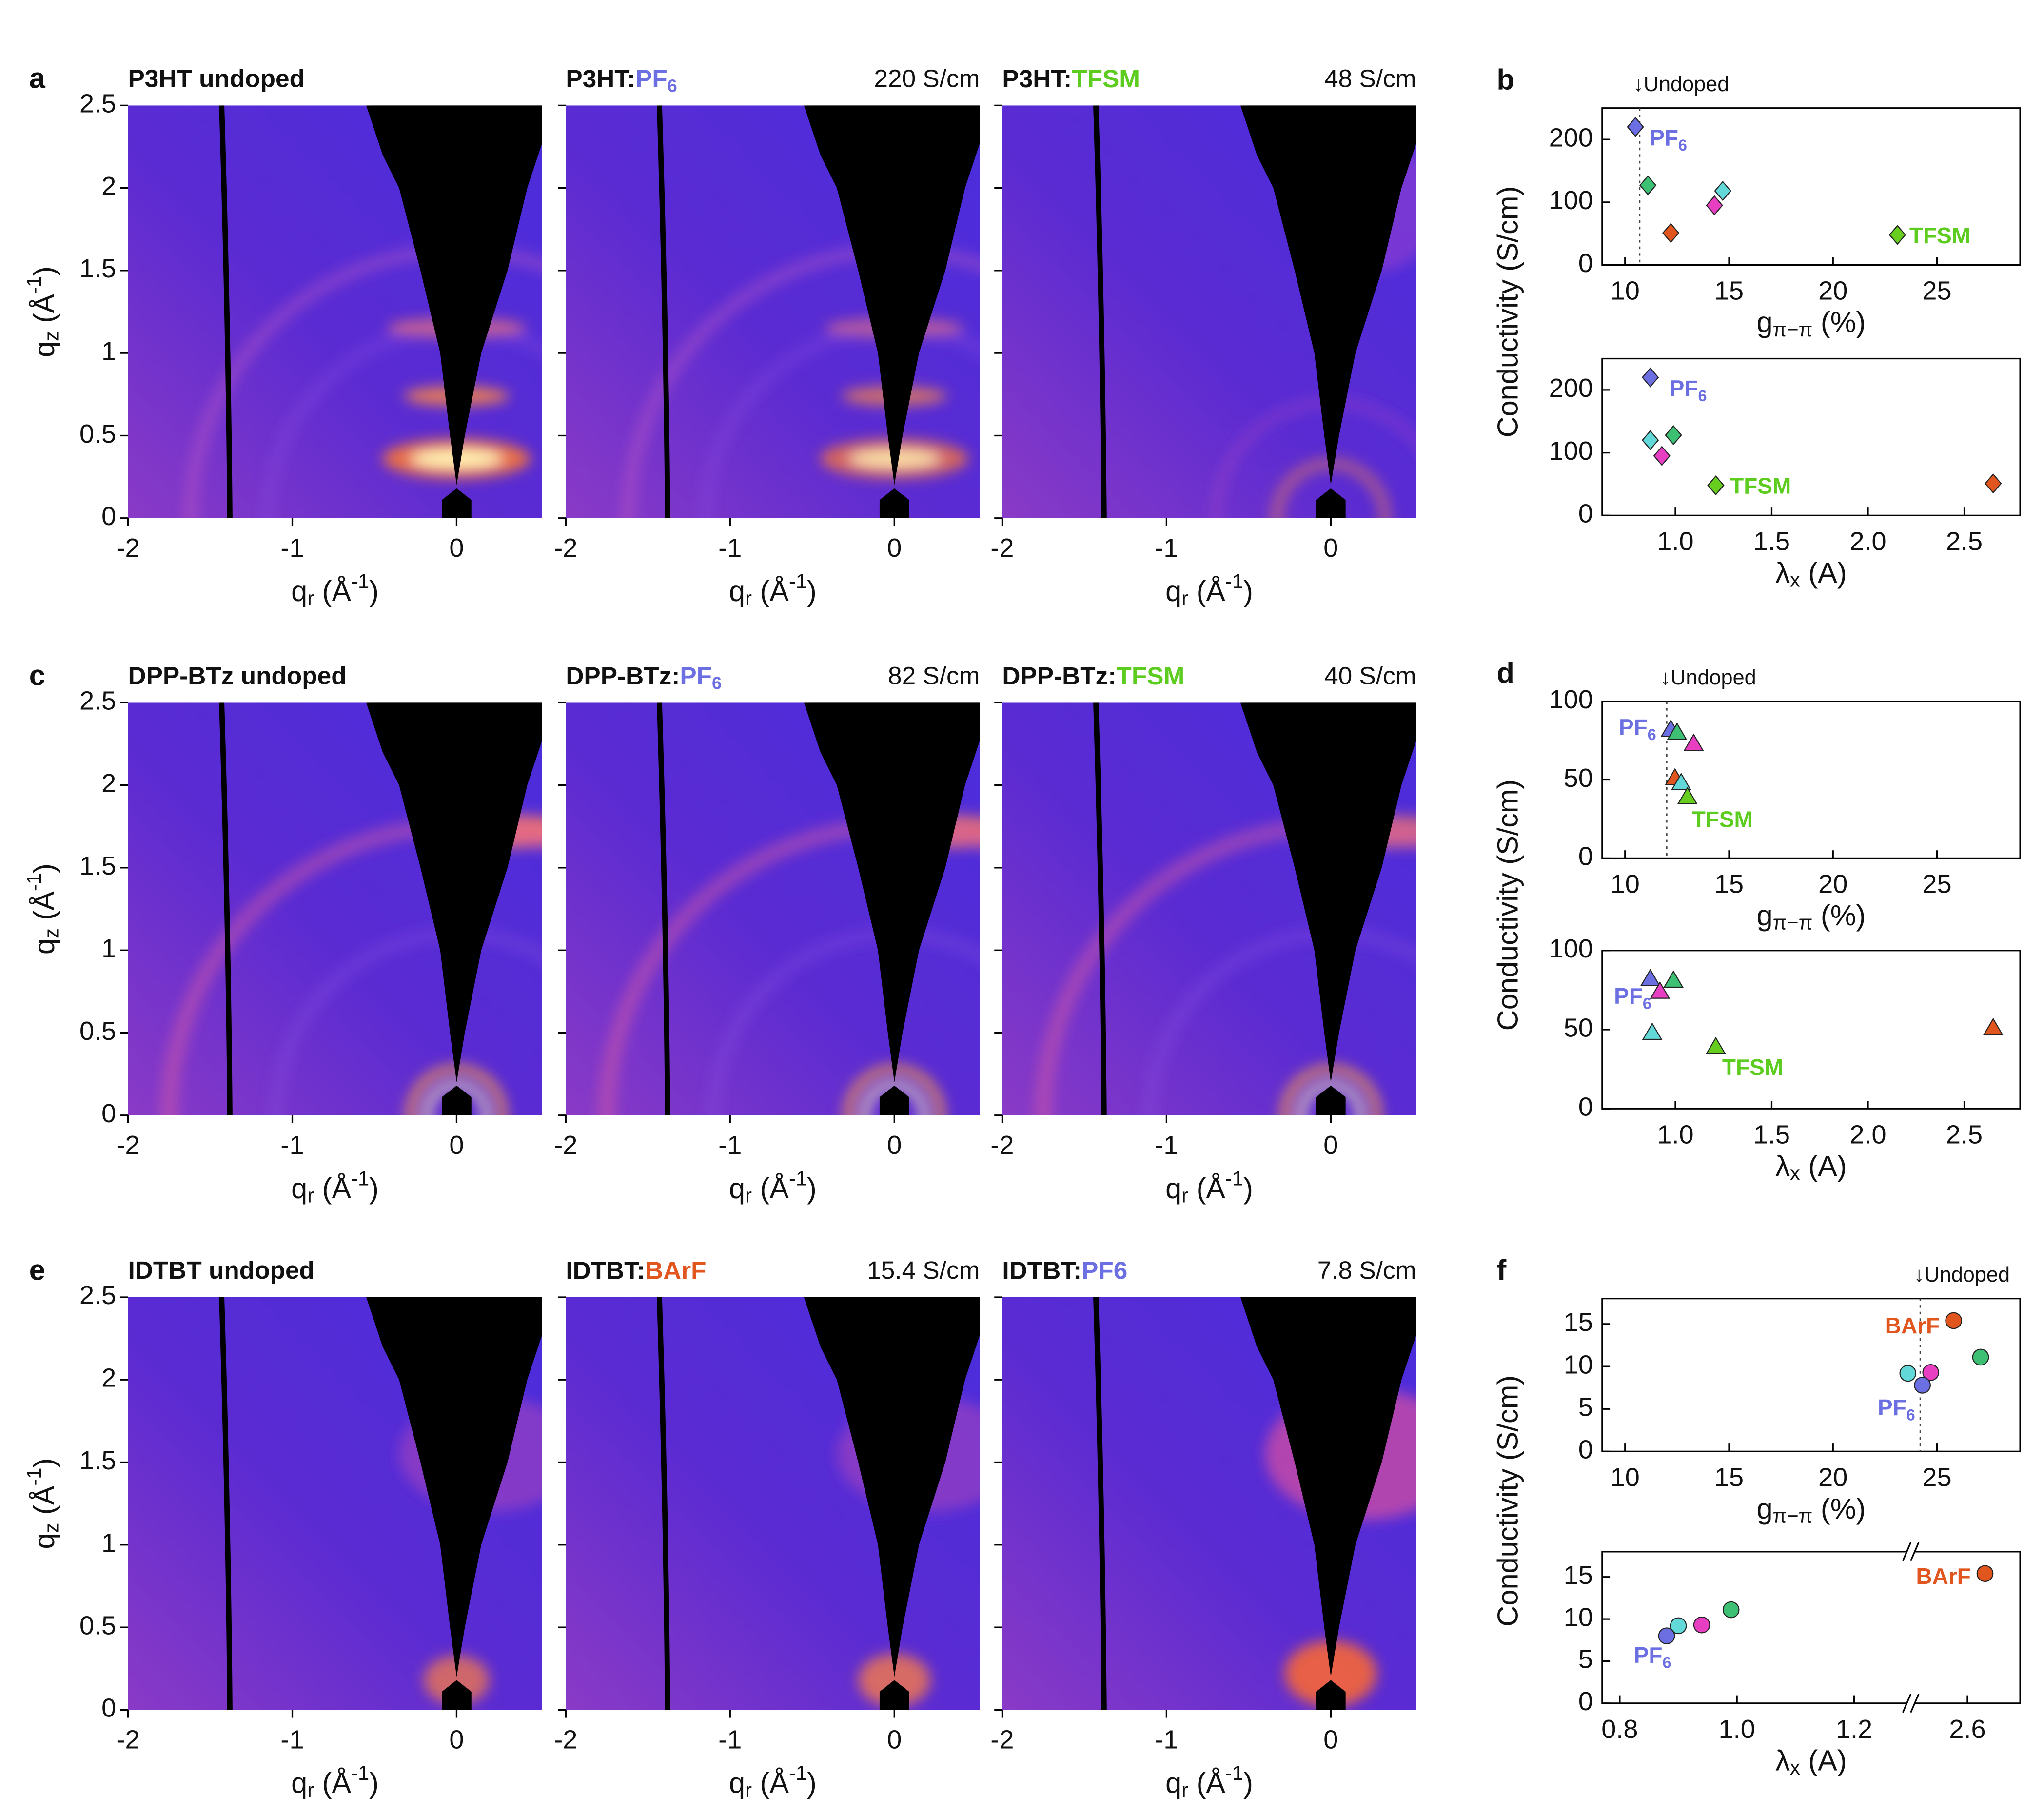 The height and width of the screenshot is (1814, 2044). I want to click on x-tick-label: 2.5, so click(1964, 541).